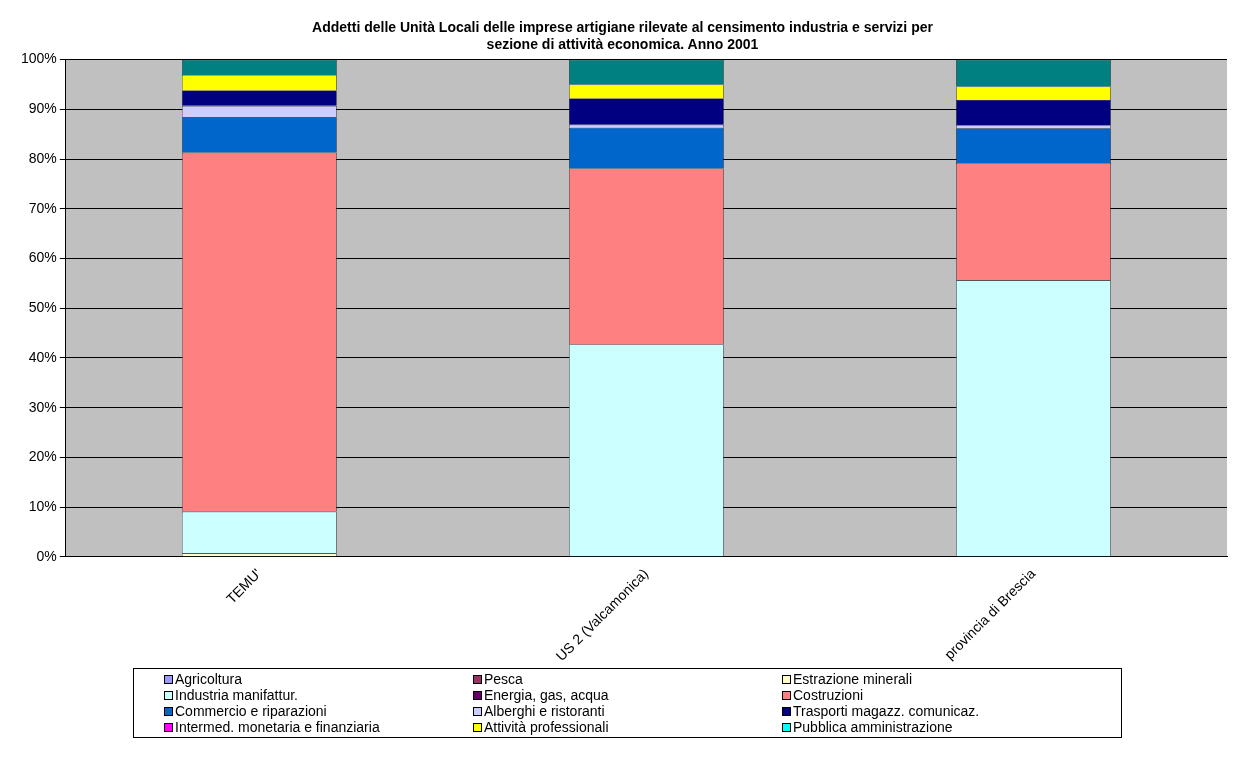  I want to click on chart-title: Addetti delle Unità Locali delle imprese artigiane rilevate al censimento industria e servizi per sezione di attività economica. Anno 2001, so click(623, 36).